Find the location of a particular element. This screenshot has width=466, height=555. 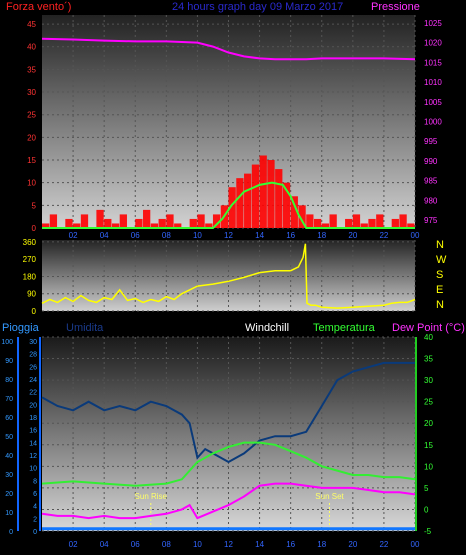

hour-tick-label: 14 is located at coordinates (259, 544).